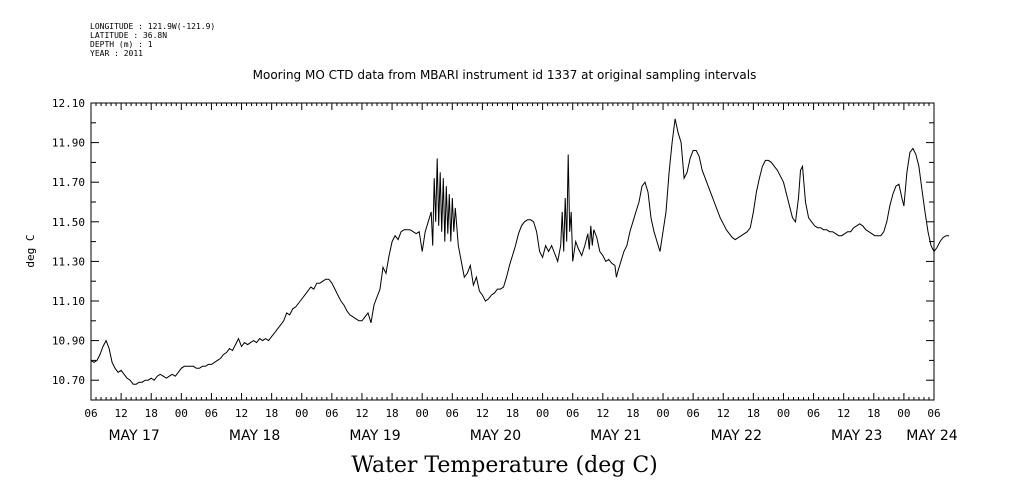 The image size is (1009, 504). I want to click on y-tick-label: 10.70, so click(68, 380).